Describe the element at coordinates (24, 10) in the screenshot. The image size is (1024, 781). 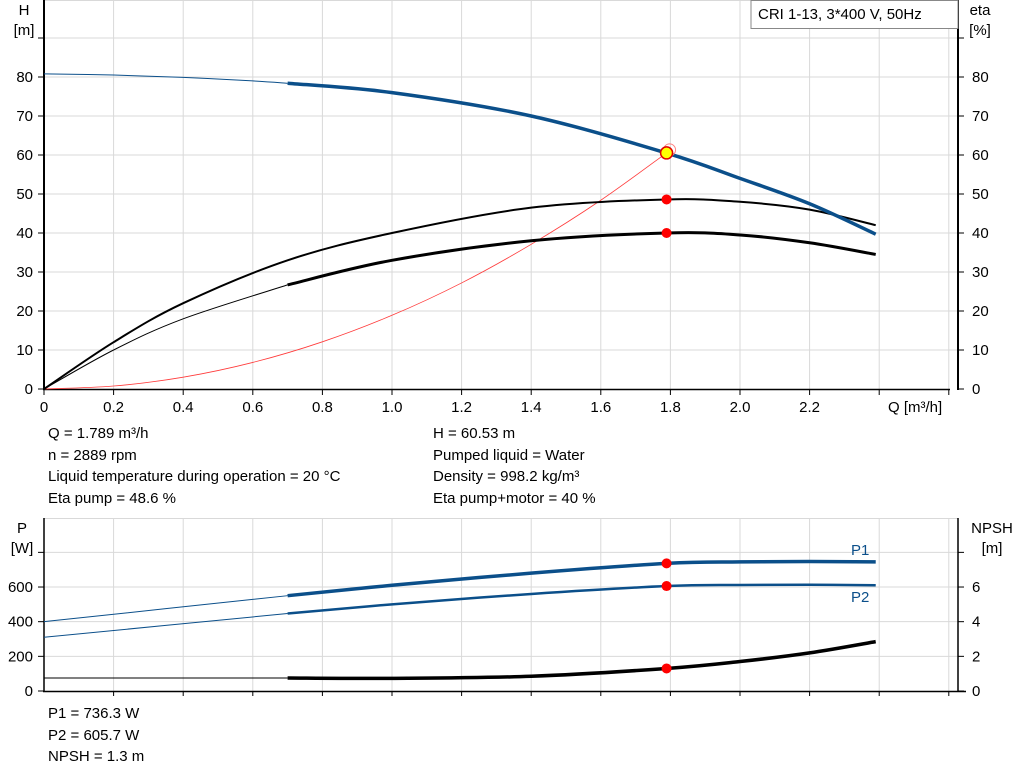
I see `h-axis-label: H` at that location.